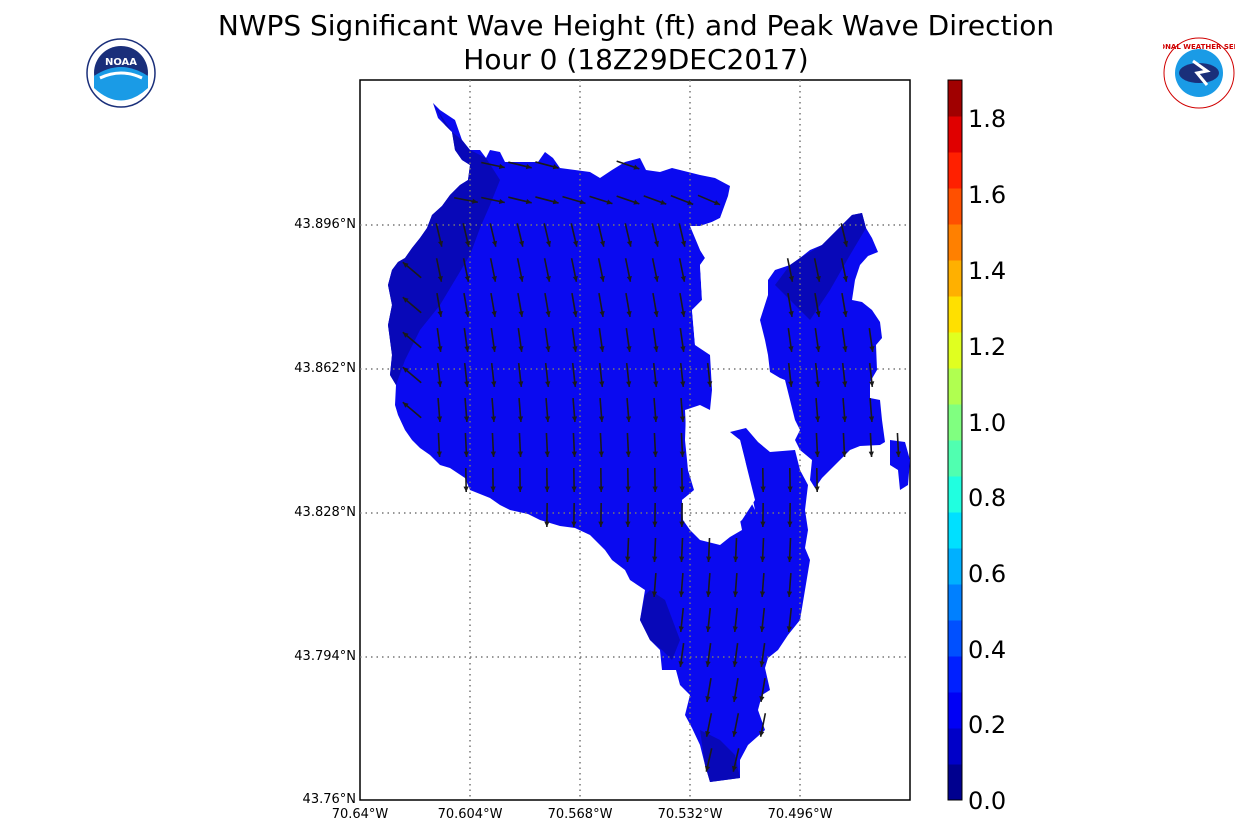 The image size is (1259, 835). What do you see at coordinates (325, 512) in the screenshot?
I see `lat-label-43-828: 43.828°N` at bounding box center [325, 512].